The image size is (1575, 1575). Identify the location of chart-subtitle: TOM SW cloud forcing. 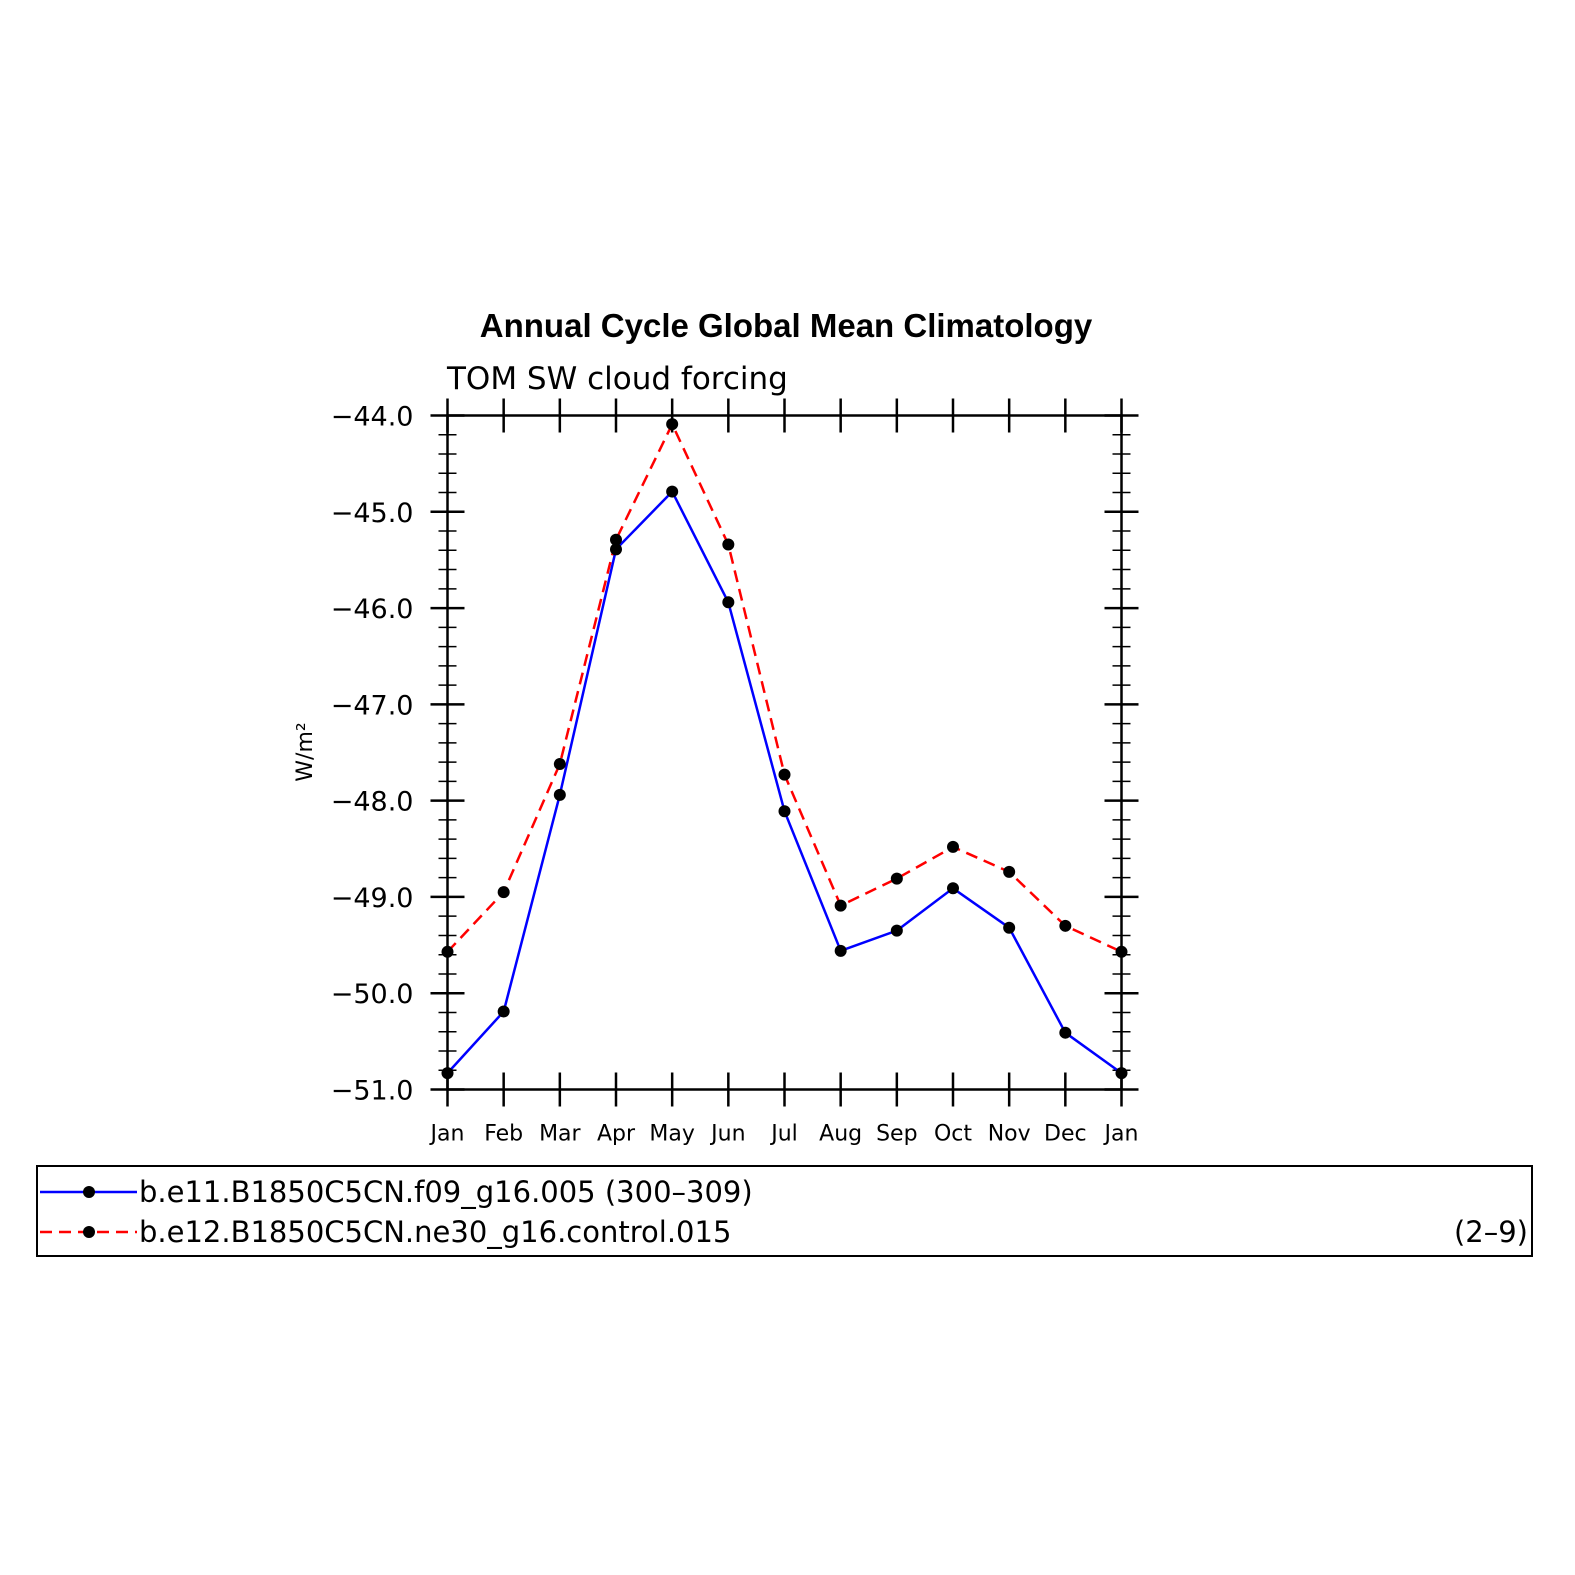
(617, 379).